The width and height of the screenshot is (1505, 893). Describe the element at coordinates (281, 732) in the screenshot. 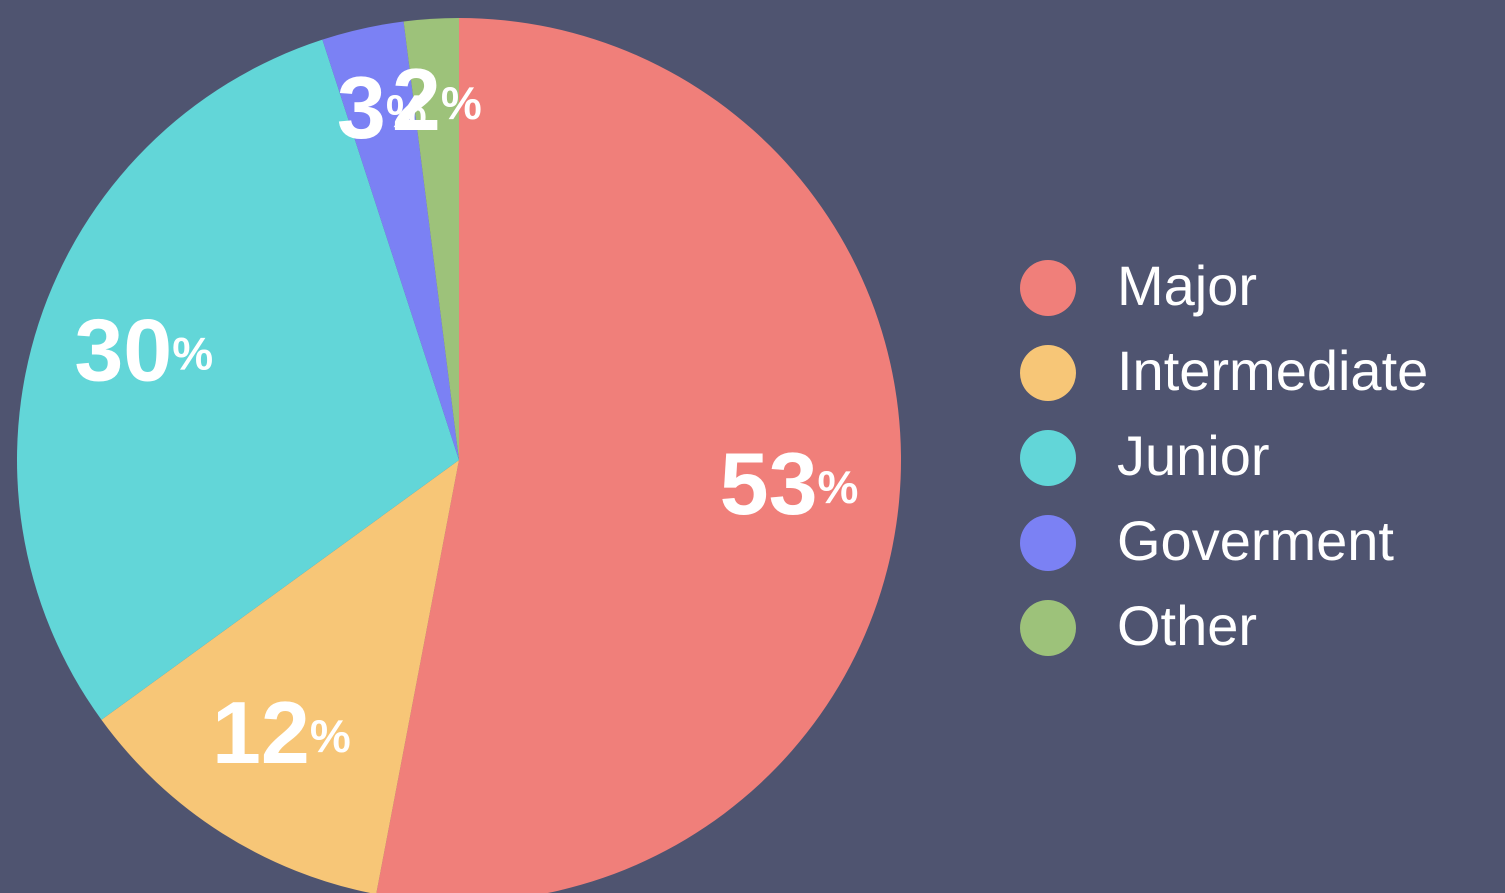

I see `value-label: 12%` at that location.